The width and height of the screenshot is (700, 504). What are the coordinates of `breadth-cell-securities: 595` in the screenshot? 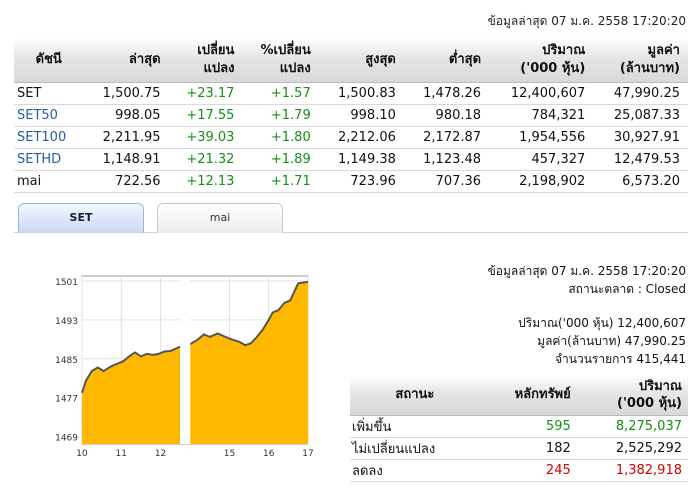 It's located at (528, 426).